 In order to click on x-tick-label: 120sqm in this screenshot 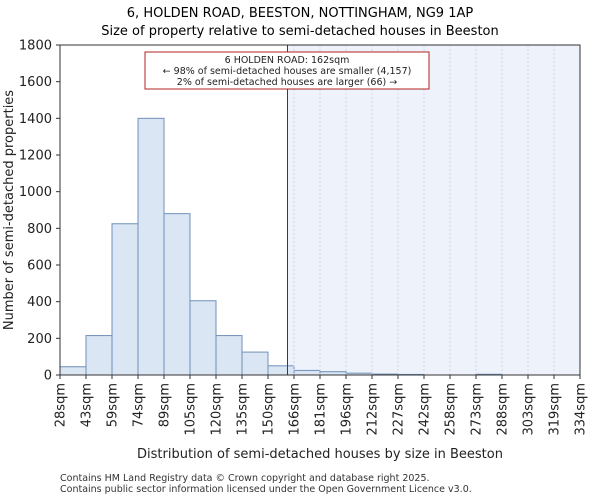, I will do `click(217, 409)`.